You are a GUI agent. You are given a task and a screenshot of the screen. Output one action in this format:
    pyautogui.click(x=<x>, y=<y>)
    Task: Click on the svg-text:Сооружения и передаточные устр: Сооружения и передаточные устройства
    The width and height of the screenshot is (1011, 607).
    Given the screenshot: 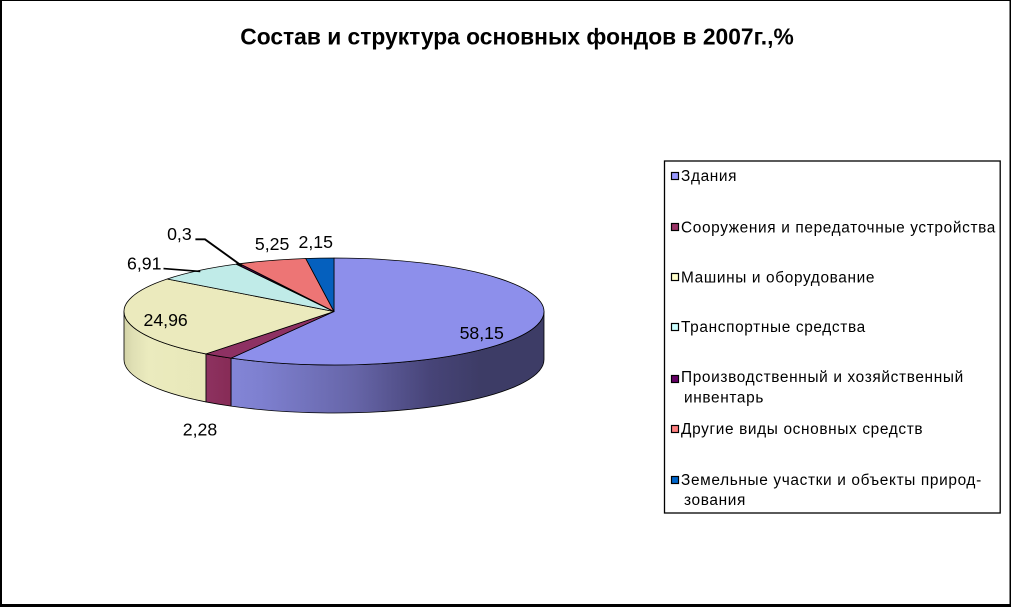 What is the action you would take?
    pyautogui.click(x=838, y=228)
    